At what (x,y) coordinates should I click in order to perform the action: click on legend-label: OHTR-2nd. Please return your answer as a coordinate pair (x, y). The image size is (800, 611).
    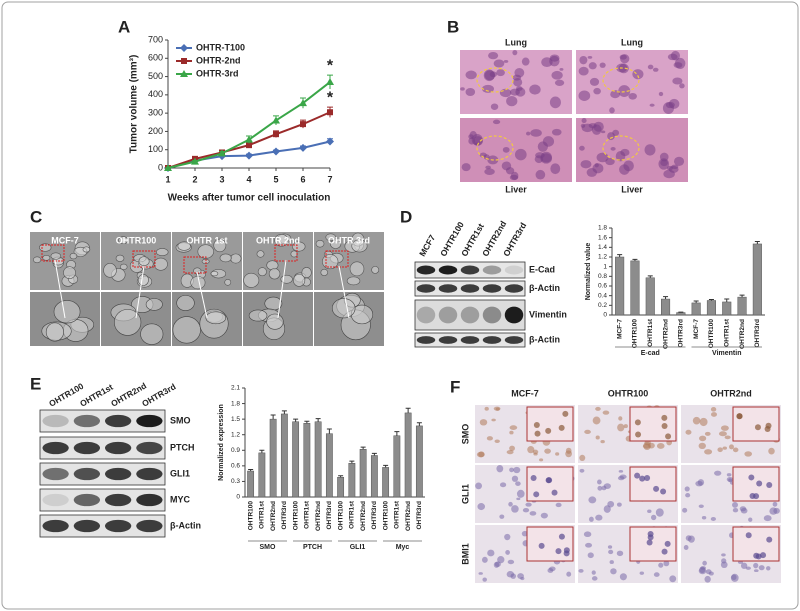
    Looking at the image, I should click on (218, 60).